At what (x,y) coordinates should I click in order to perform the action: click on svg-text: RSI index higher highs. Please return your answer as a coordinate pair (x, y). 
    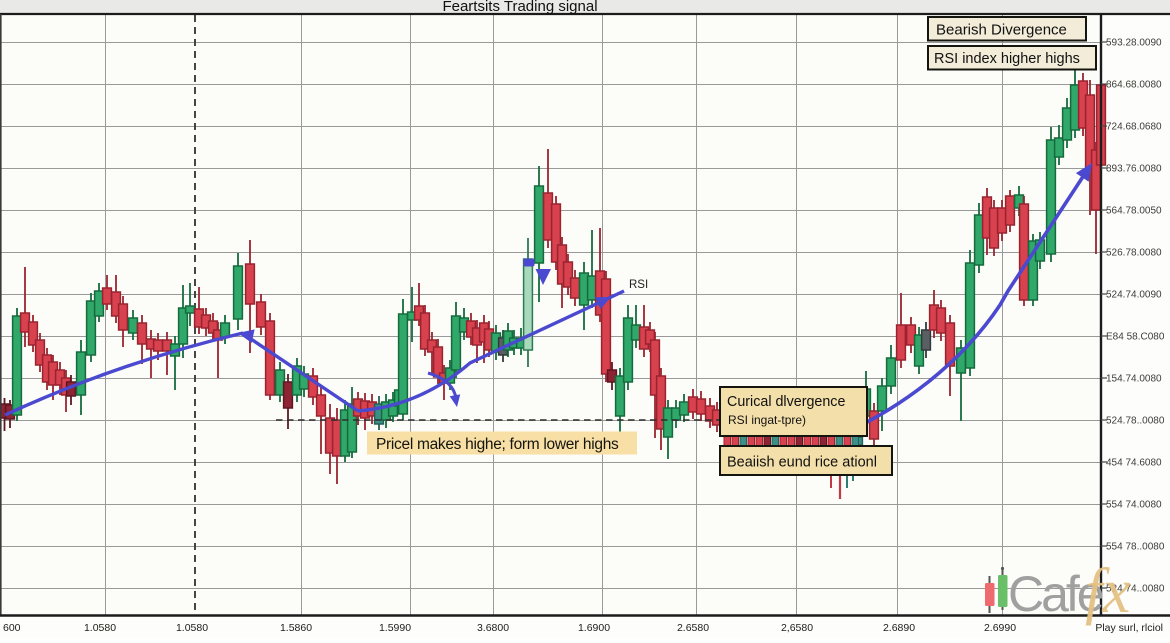
    Looking at the image, I should click on (1007, 59).